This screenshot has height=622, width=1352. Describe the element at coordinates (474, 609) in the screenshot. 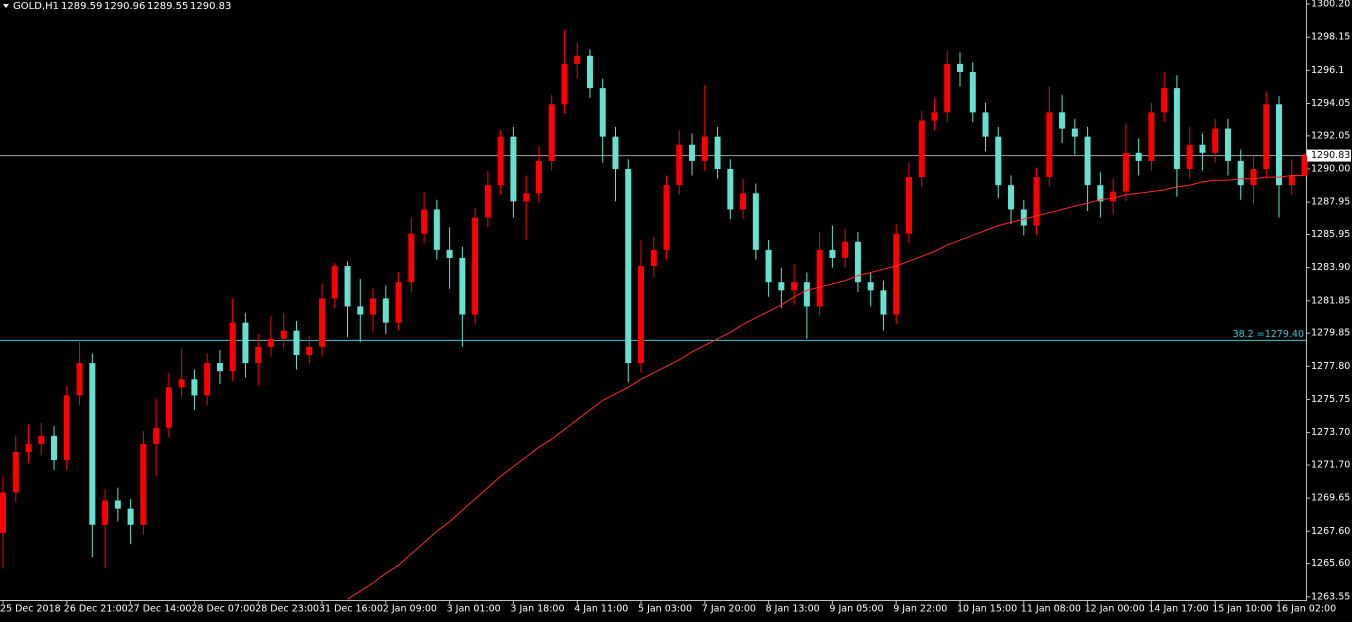

I see `x-tick-label: 3 Jan 01:00` at that location.